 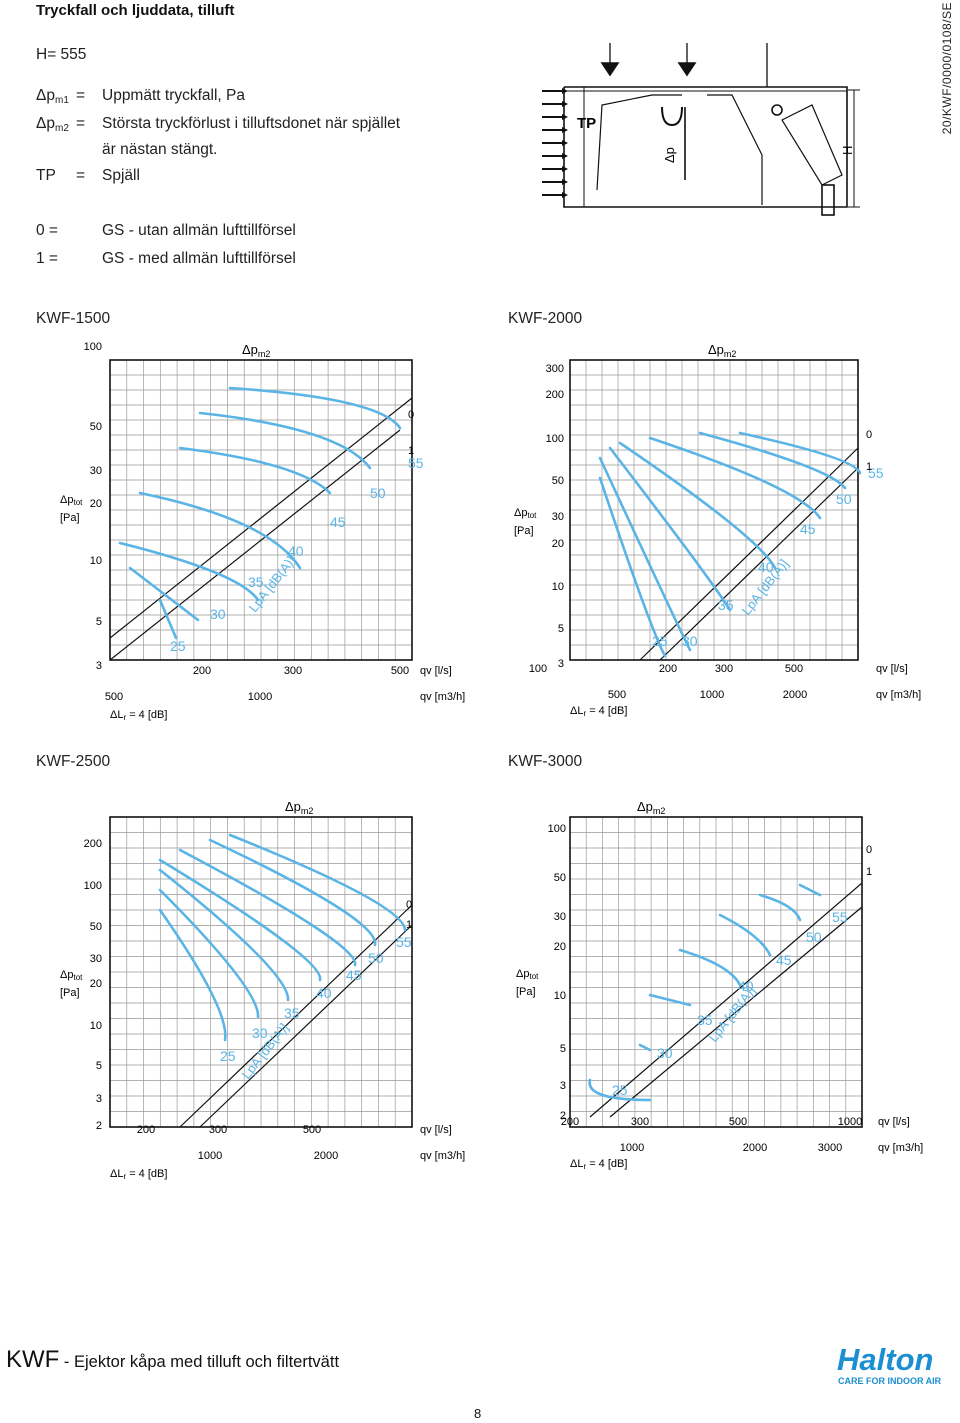 What do you see at coordinates (534, 976) in the screenshot?
I see `y-axis-label-sub: tot` at bounding box center [534, 976].